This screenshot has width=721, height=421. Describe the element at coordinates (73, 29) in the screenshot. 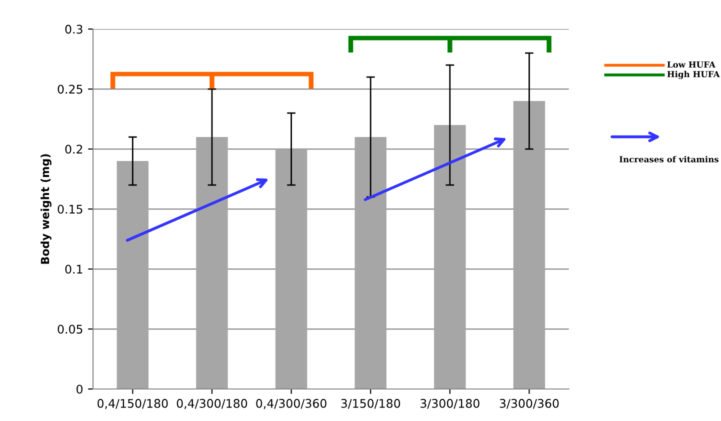

I see `y-tick-label: 0.3` at that location.